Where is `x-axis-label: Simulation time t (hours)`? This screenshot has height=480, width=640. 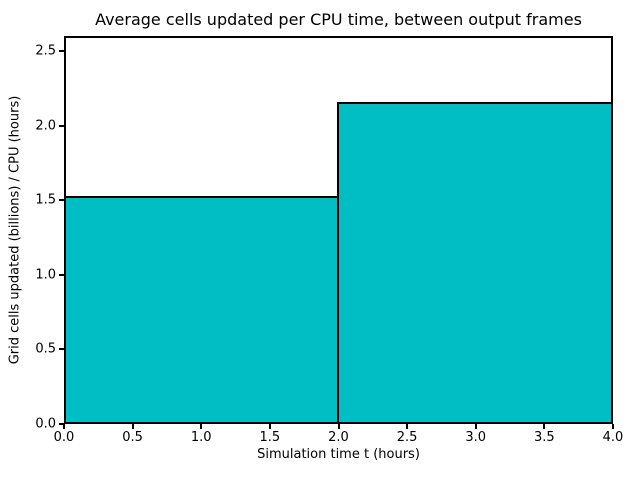 x-axis-label: Simulation time t (hours) is located at coordinates (338, 454).